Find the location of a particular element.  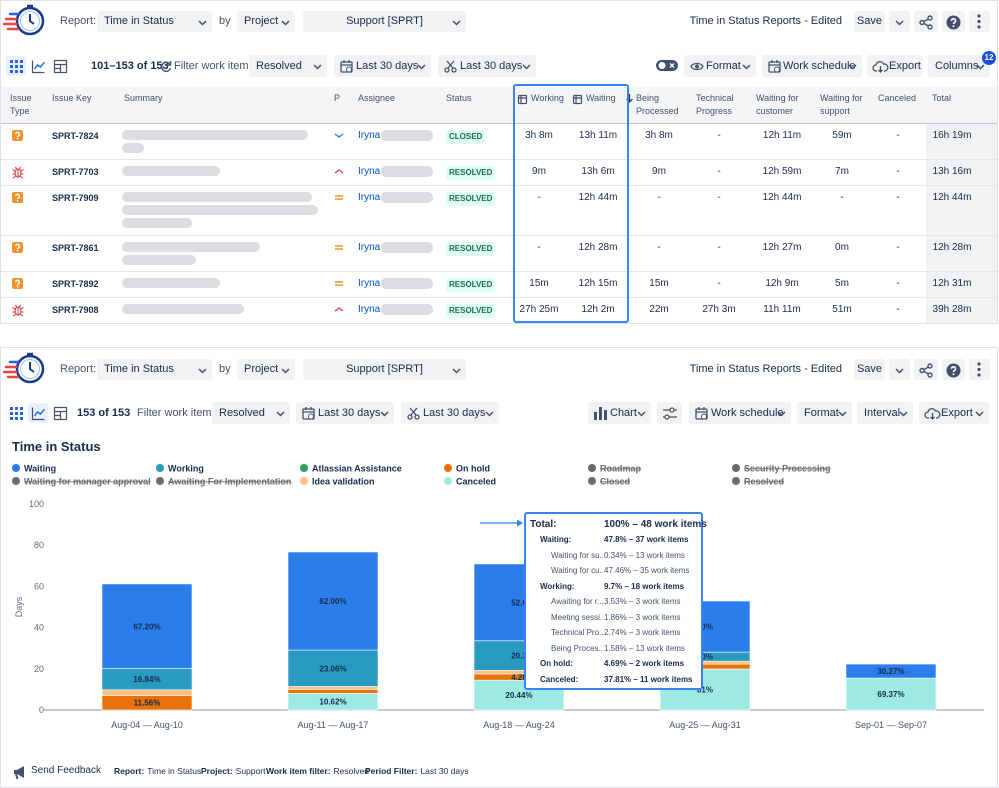

export-button-label: Export is located at coordinates (905, 66).